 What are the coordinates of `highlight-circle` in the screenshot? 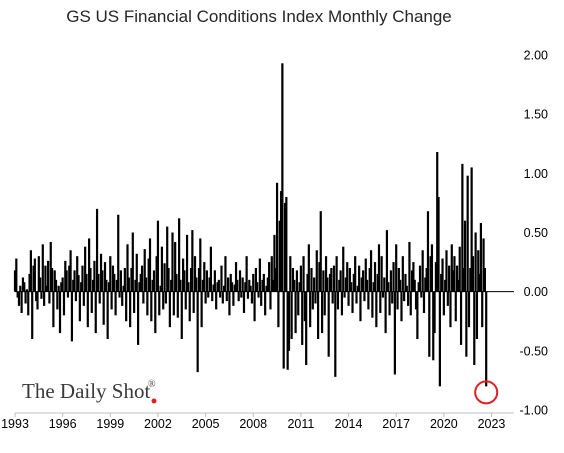 It's located at (486, 392).